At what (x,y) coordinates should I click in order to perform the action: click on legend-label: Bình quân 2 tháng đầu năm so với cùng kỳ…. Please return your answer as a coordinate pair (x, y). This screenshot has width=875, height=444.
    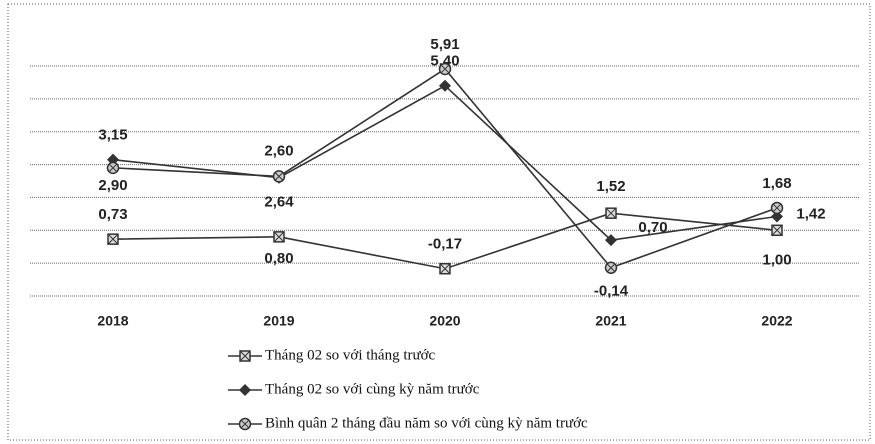
    Looking at the image, I should click on (426, 423).